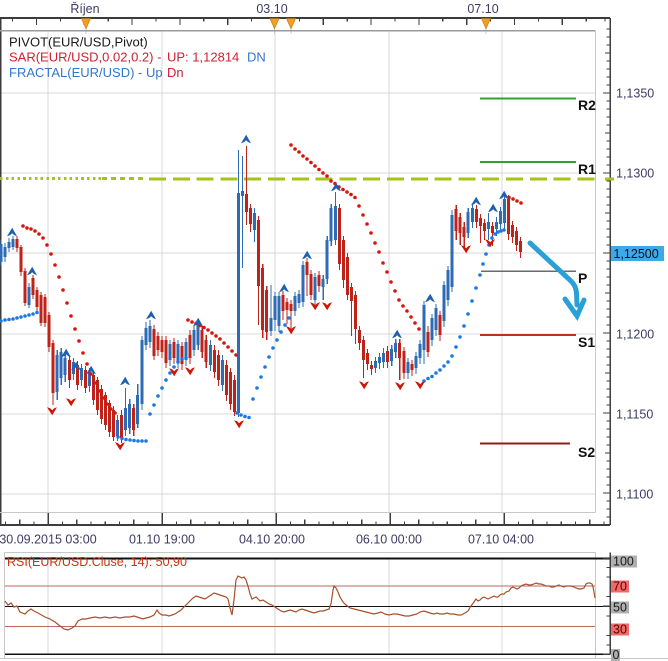  What do you see at coordinates (86, 72) in the screenshot?
I see `svg-text: FRACTAL(EUR/USD) - Up` at bounding box center [86, 72].